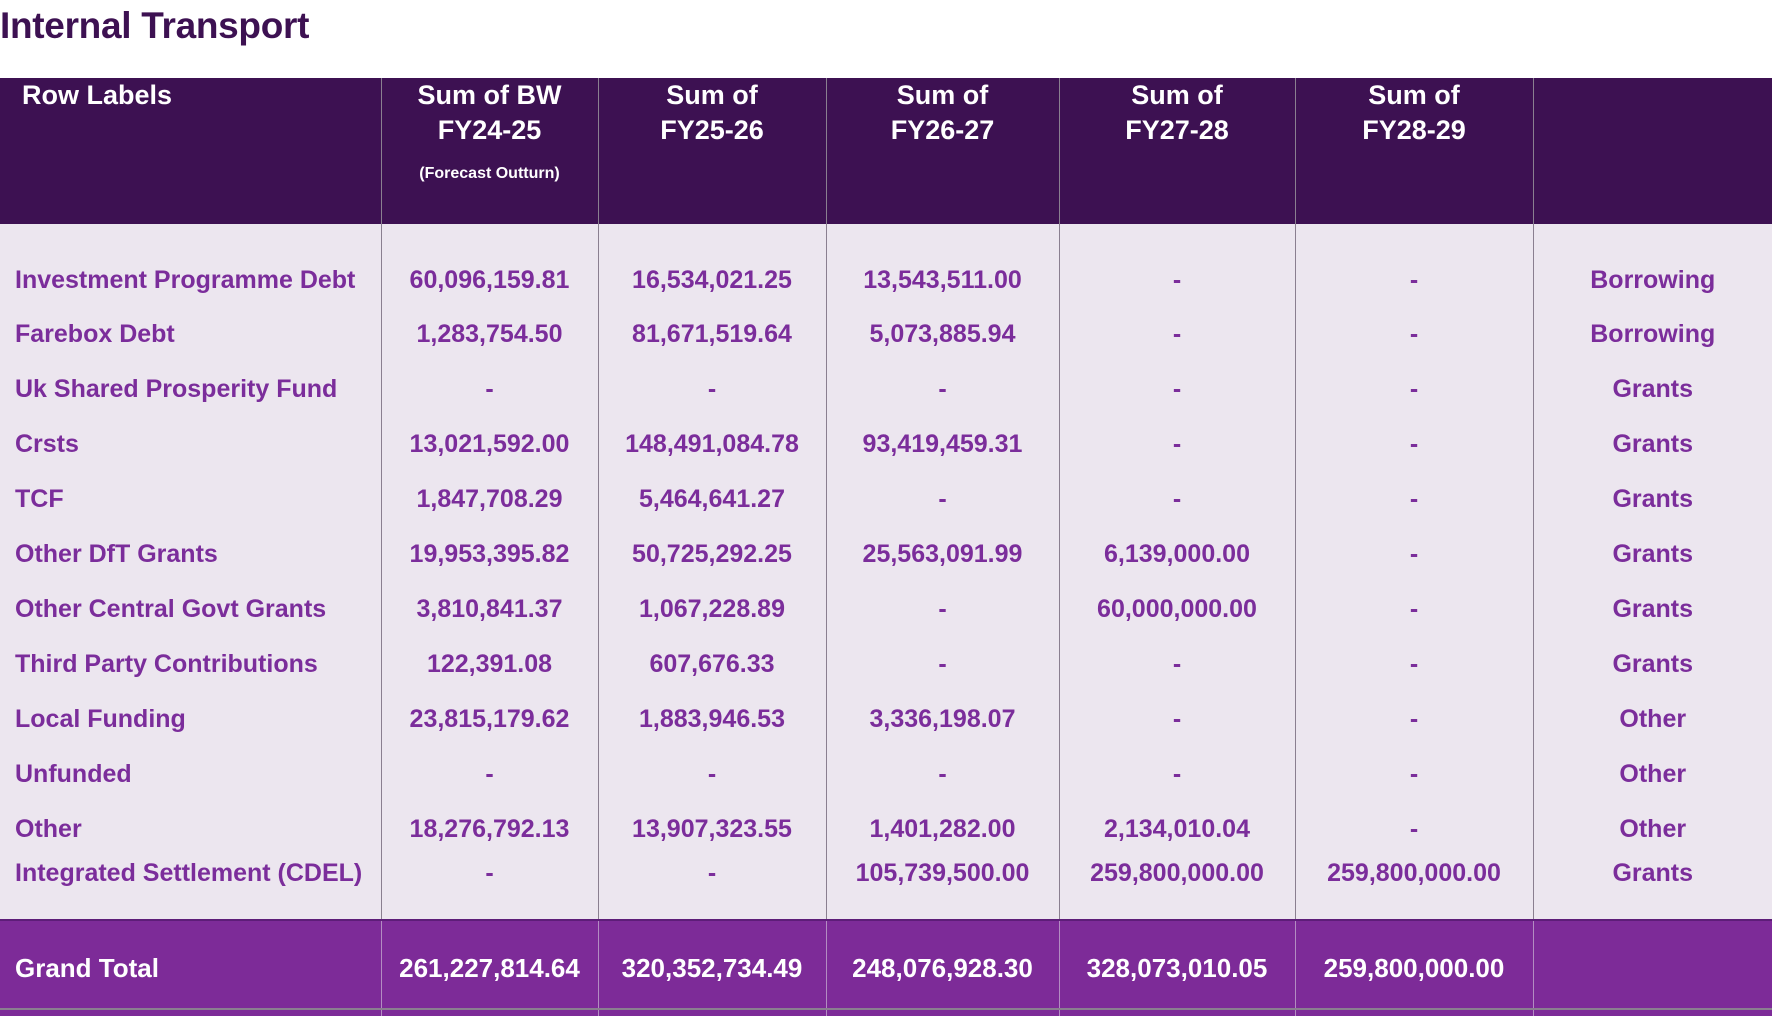 Image resolution: width=1772 pixels, height=1036 pixels. I want to click on cell-fy26-27: 1,401,282.00, so click(942, 829).